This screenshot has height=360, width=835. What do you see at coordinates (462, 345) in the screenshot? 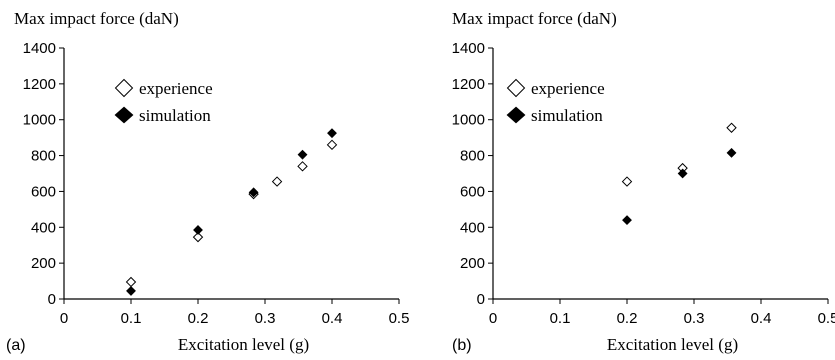
I see `panel-label: (b)` at bounding box center [462, 345].